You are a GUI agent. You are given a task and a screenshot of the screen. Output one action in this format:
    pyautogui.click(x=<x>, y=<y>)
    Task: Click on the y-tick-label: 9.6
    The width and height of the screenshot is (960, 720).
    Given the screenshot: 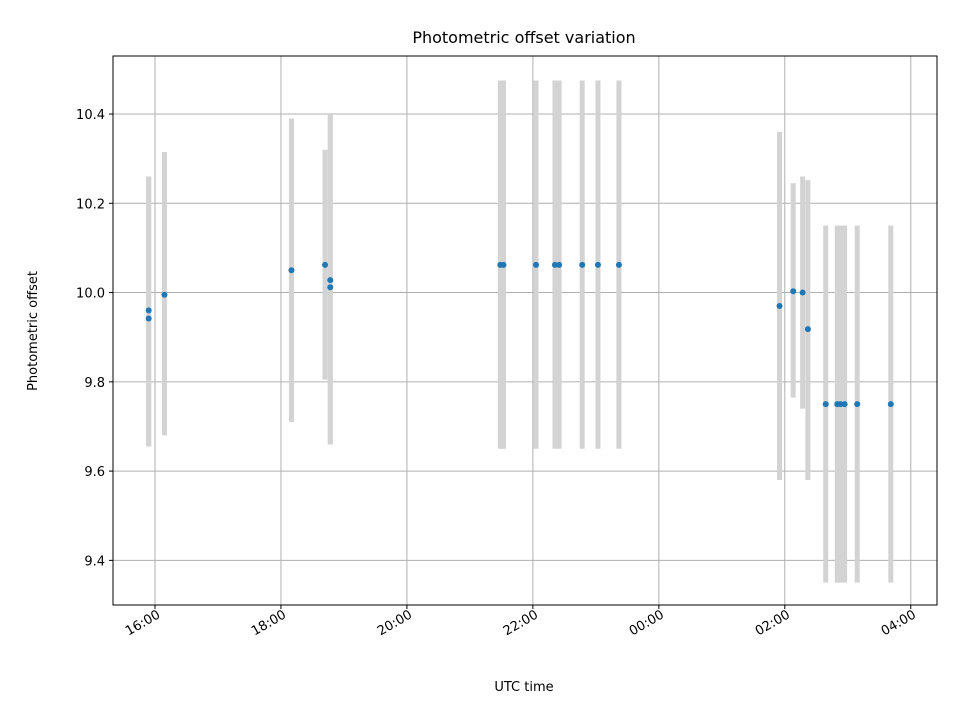 What is the action you would take?
    pyautogui.click(x=94, y=472)
    